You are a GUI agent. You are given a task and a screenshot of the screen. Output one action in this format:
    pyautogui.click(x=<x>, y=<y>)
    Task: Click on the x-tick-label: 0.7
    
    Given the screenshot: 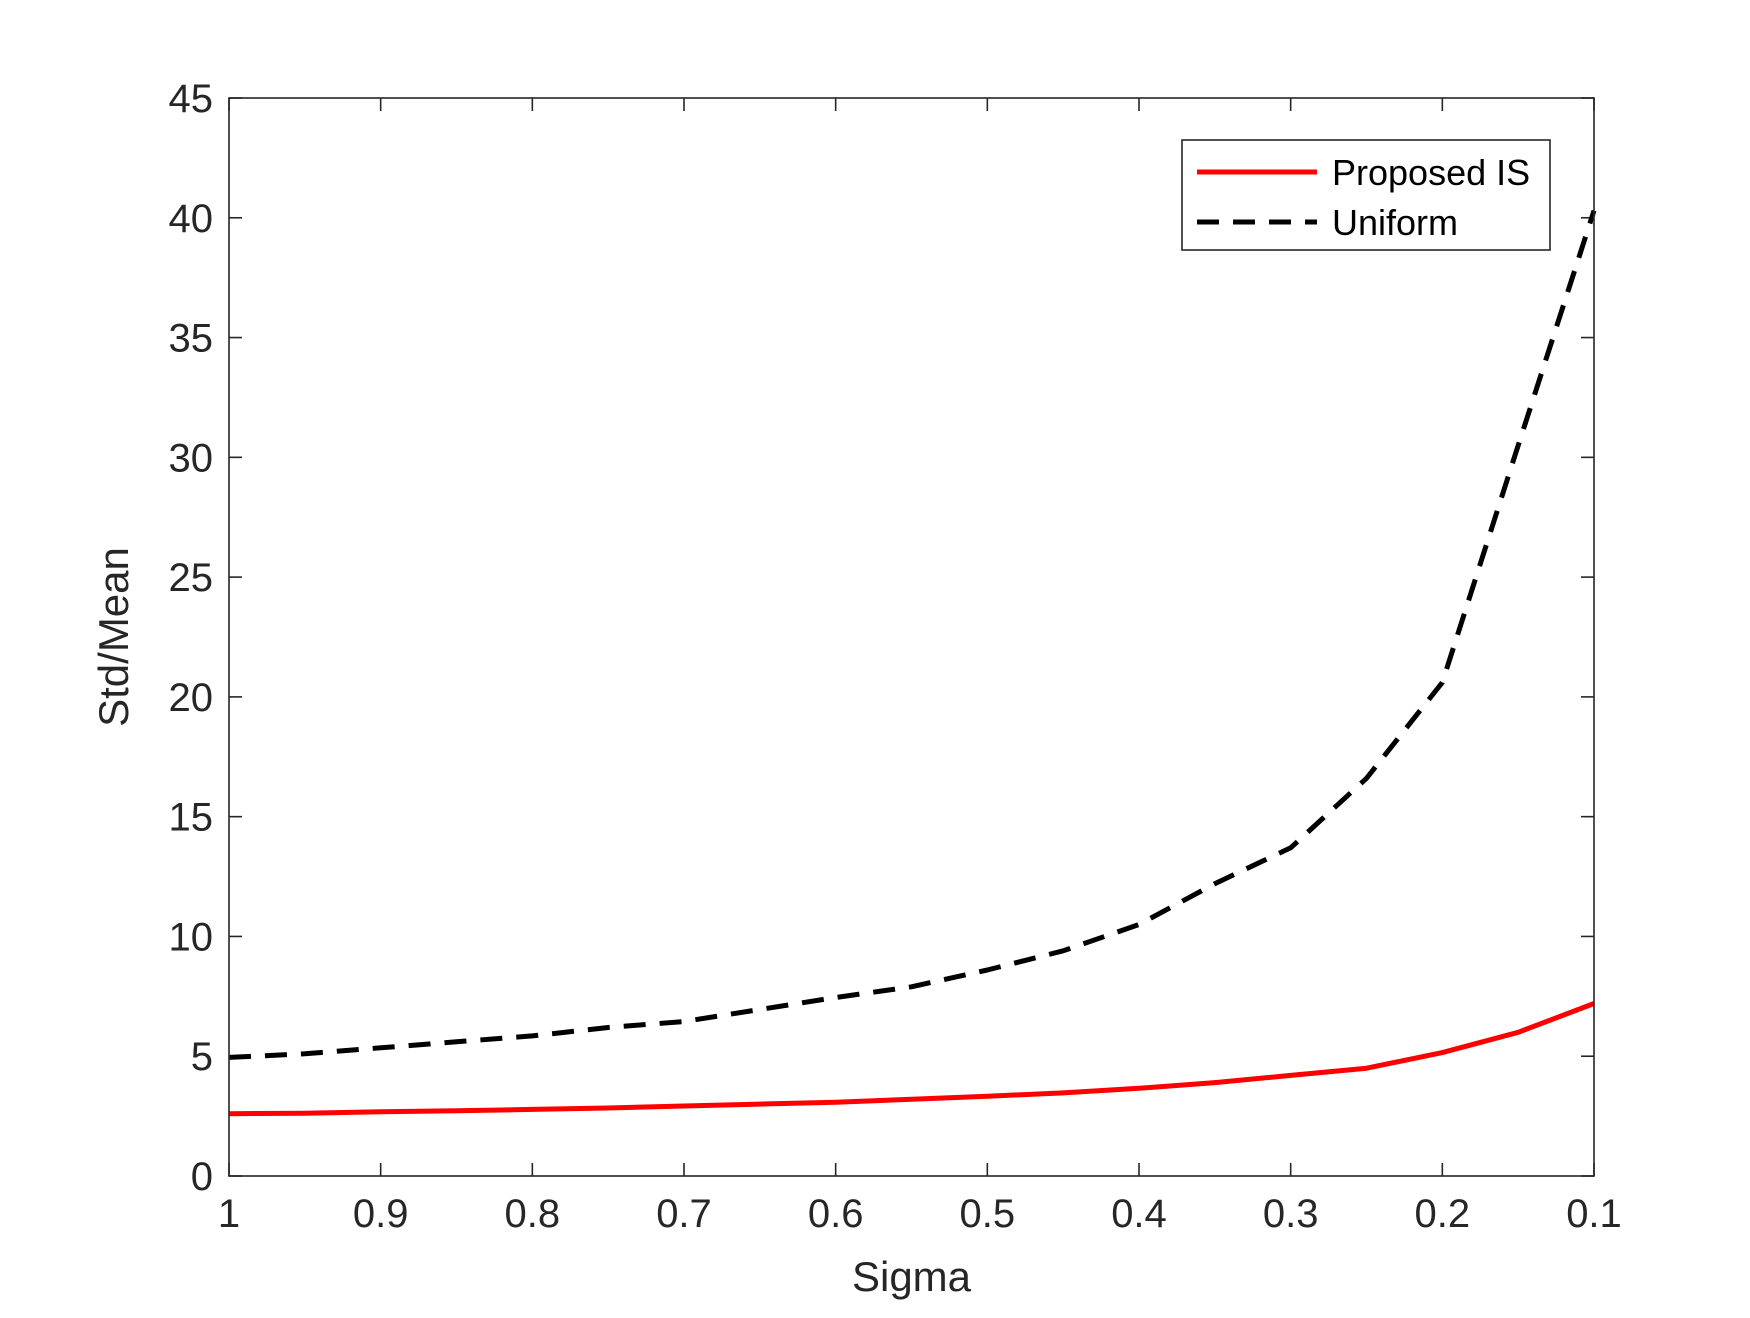 What is the action you would take?
    pyautogui.click(x=684, y=1214)
    